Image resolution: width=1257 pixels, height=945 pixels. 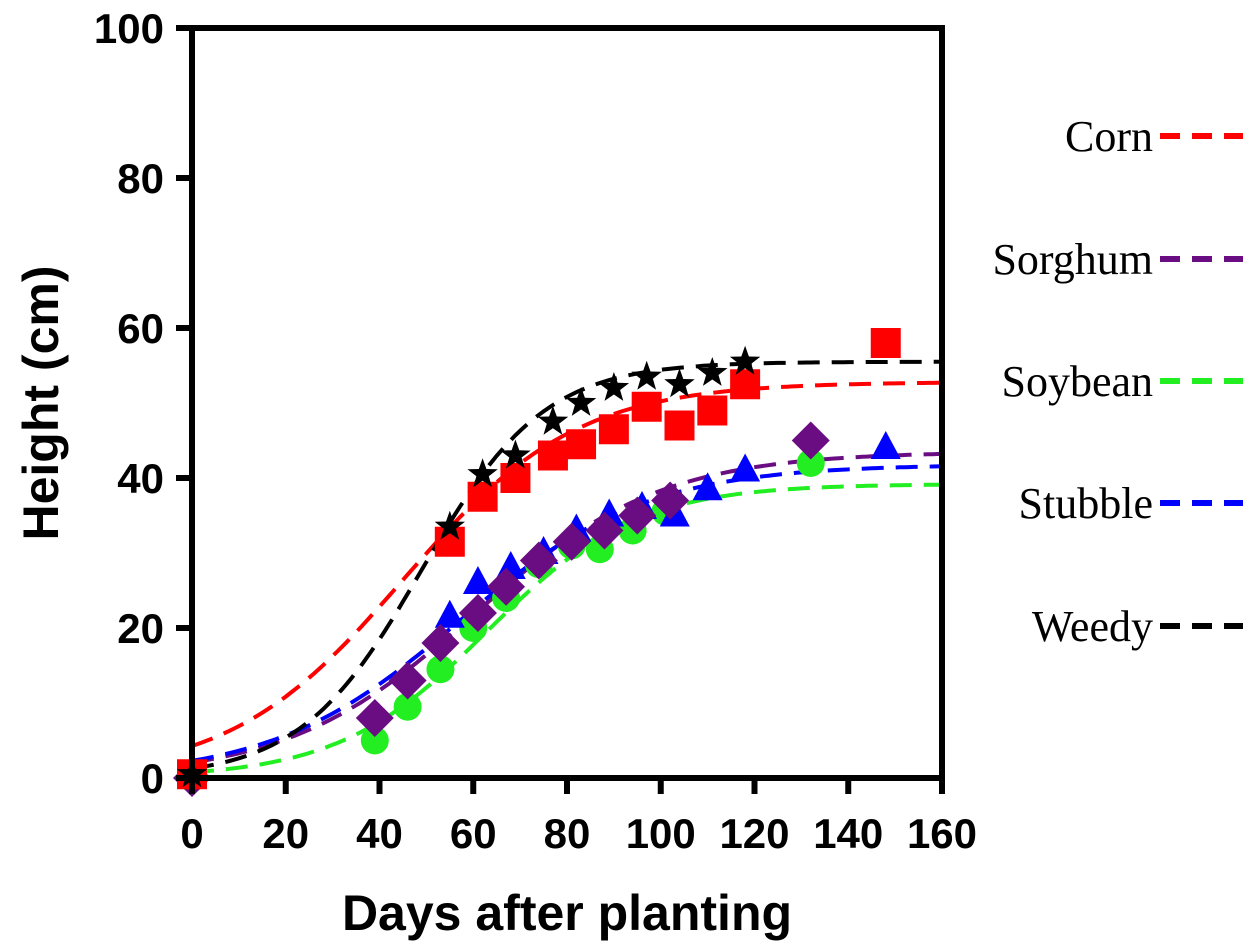 What do you see at coordinates (140, 328) in the screenshot?
I see `y-tick-label-60: 60` at bounding box center [140, 328].